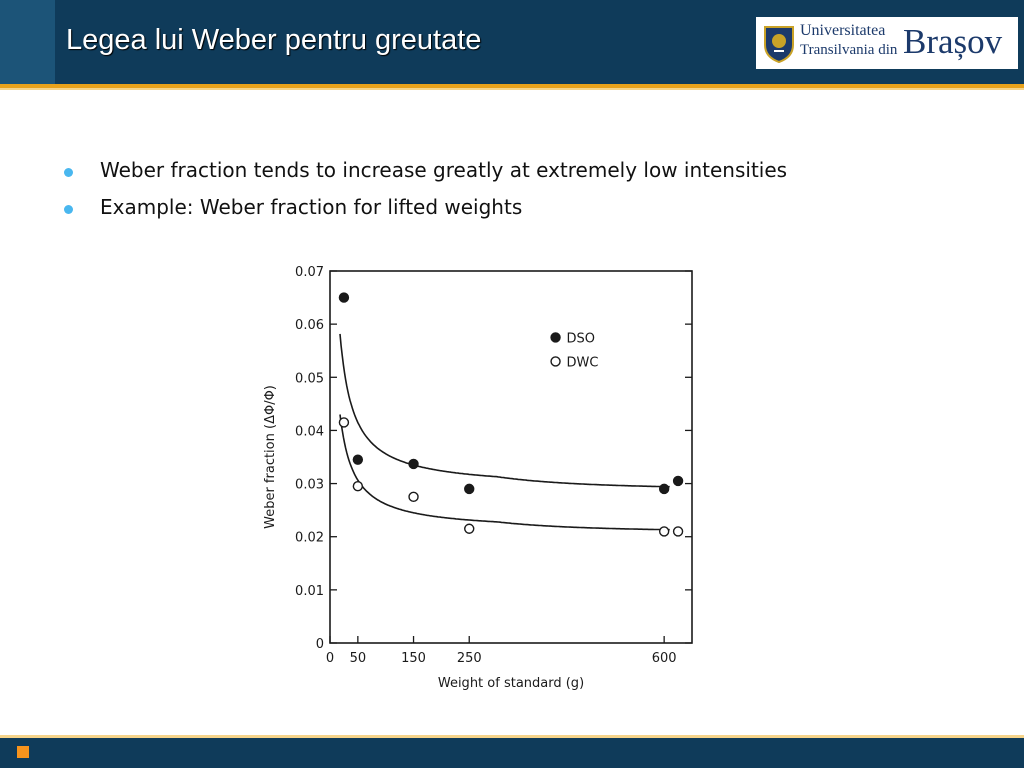 The height and width of the screenshot is (768, 1024). Describe the element at coordinates (504, 410) in the screenshot. I see `fitted-curve-dso` at that location.